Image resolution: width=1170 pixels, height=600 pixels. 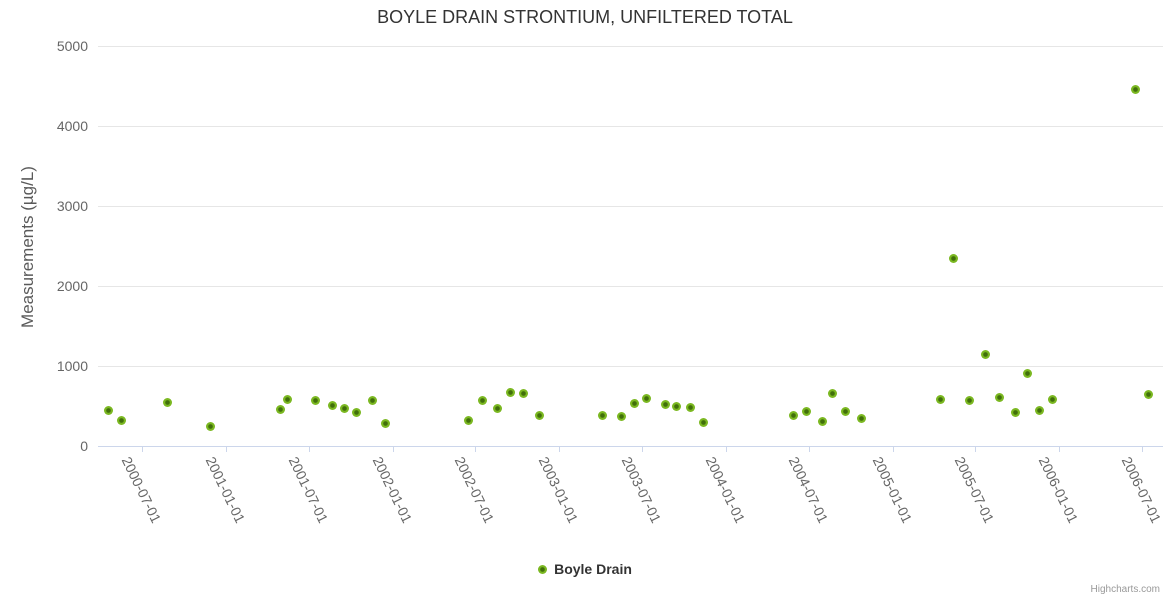 I want to click on x-axis-label: 2000-07-01, so click(x=141, y=490).